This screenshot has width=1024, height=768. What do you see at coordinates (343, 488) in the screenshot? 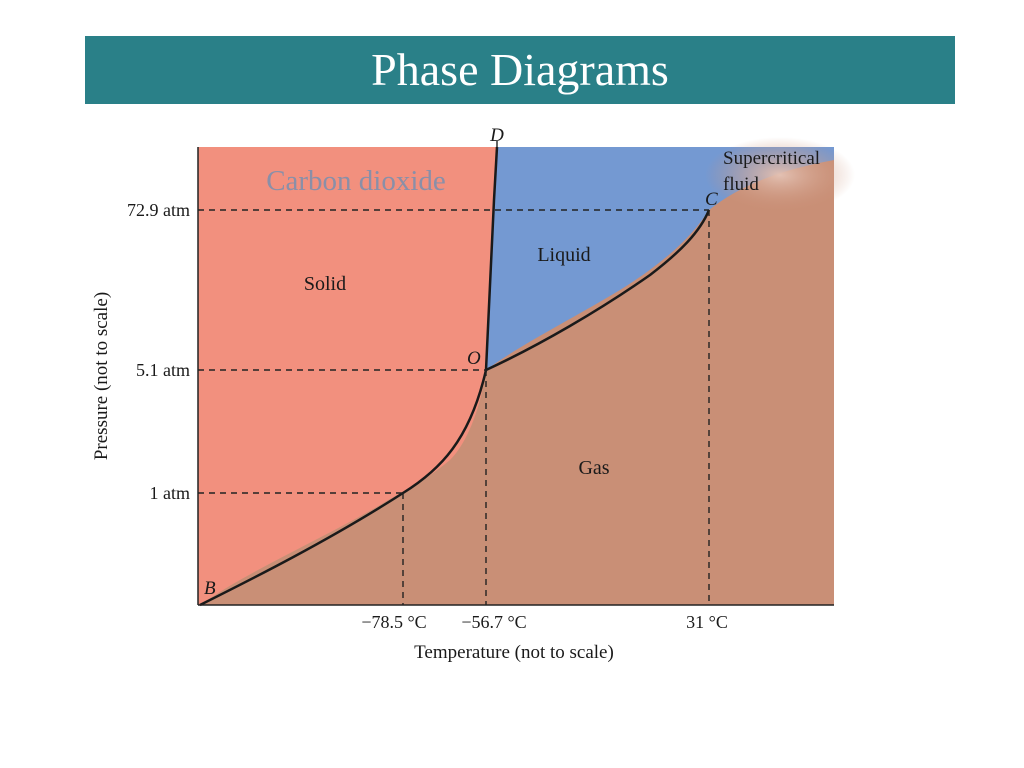
I see `sublimation-curve` at bounding box center [343, 488].